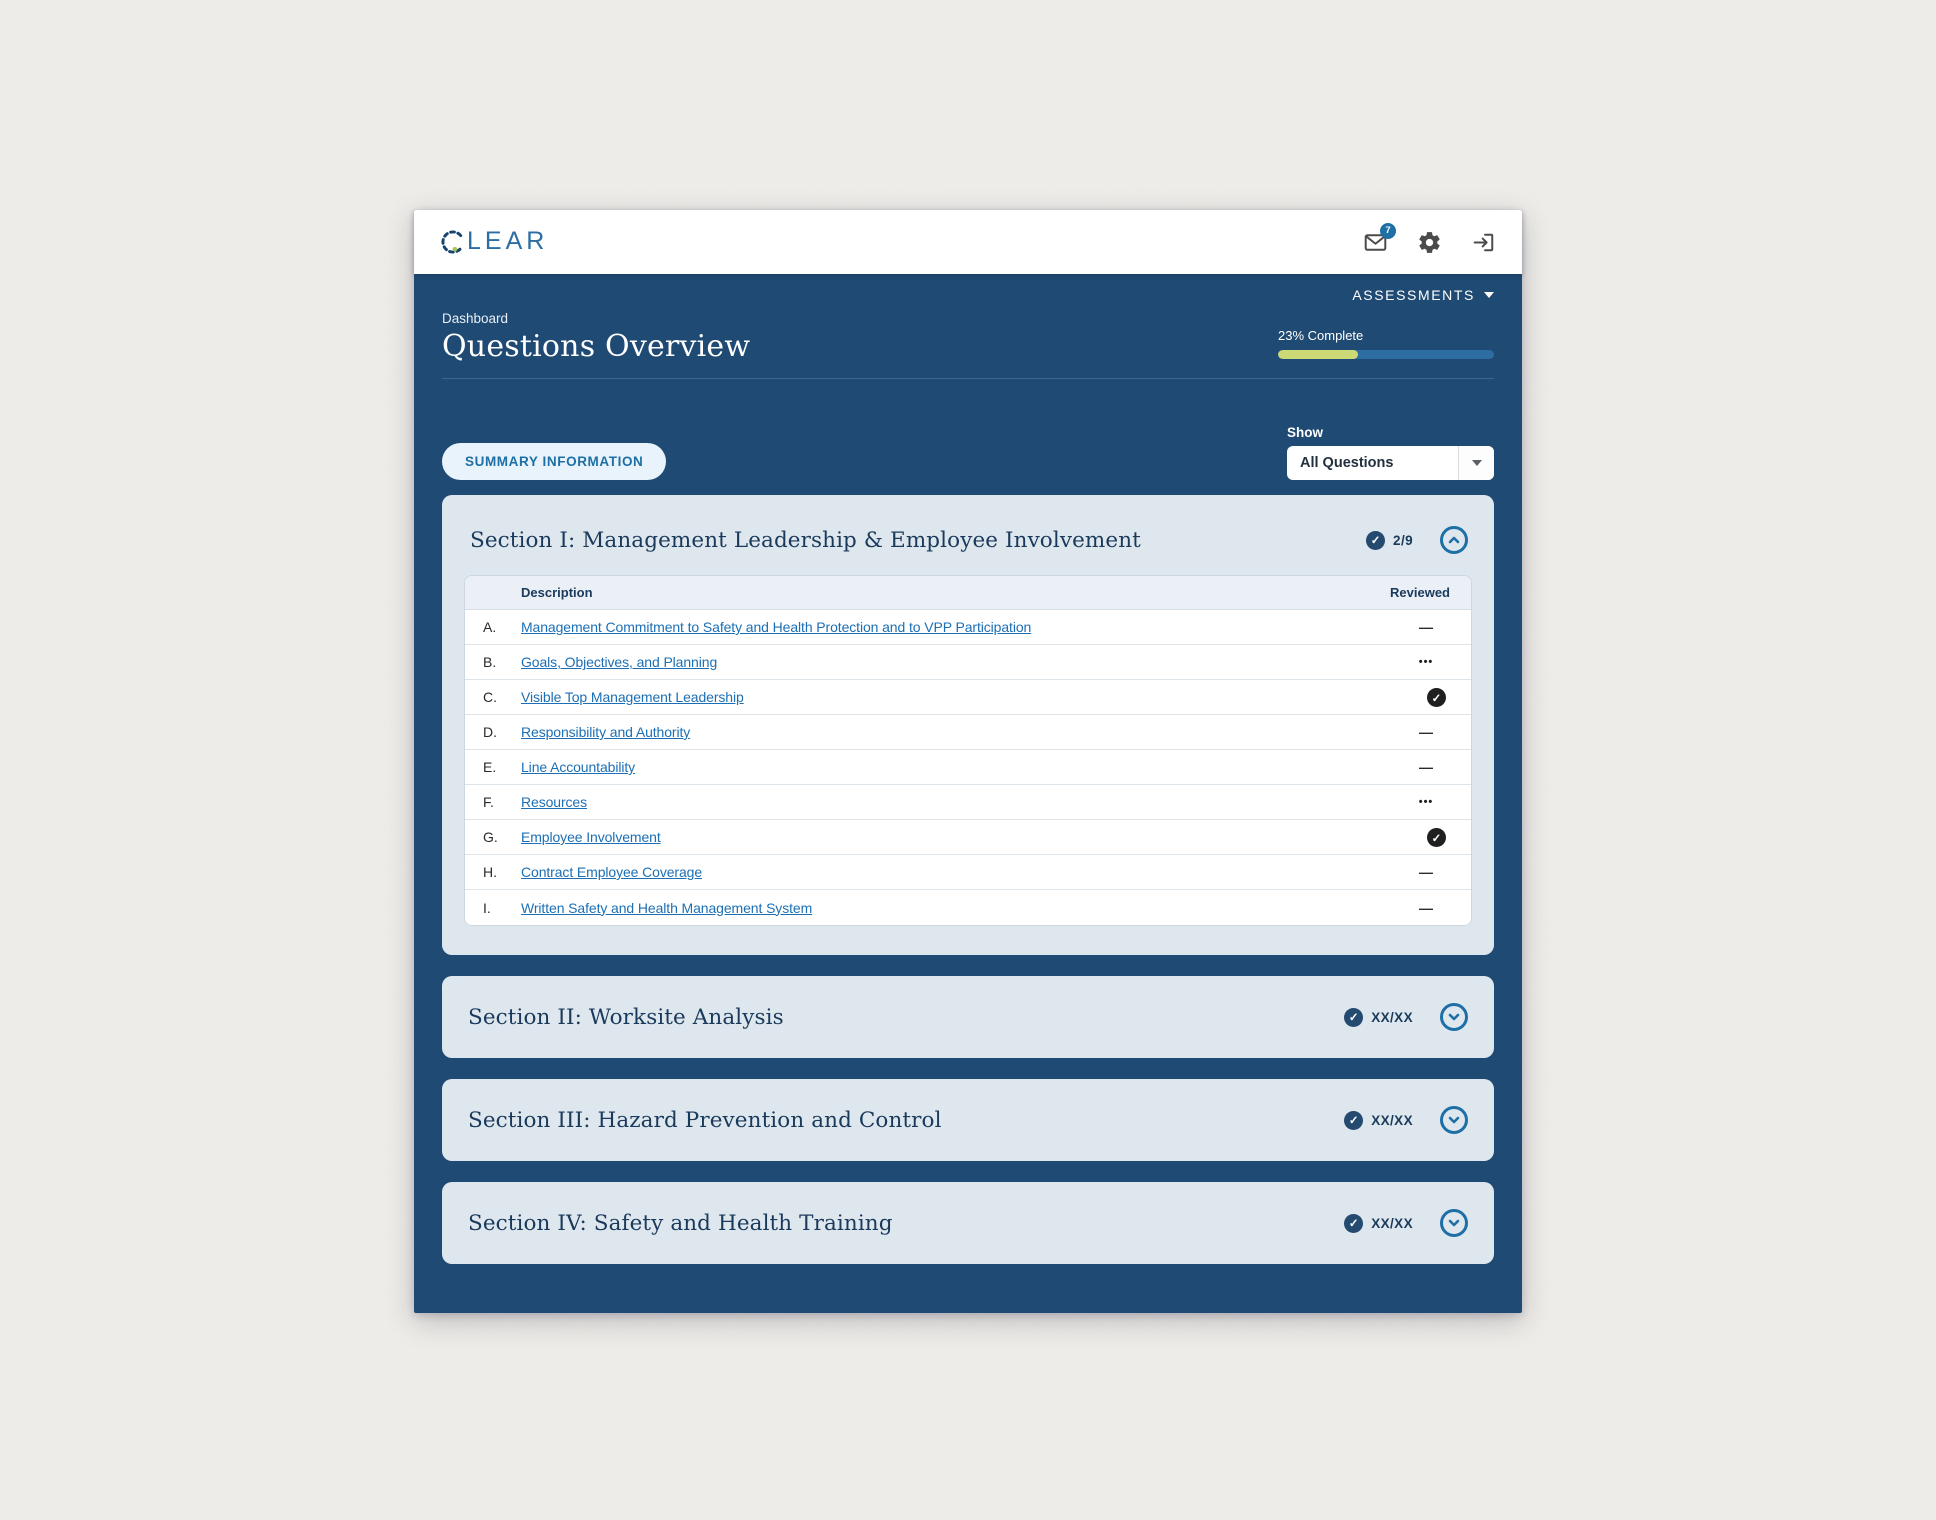 The width and height of the screenshot is (1936, 1520). What do you see at coordinates (487, 907) in the screenshot?
I see `row-letter: I.` at bounding box center [487, 907].